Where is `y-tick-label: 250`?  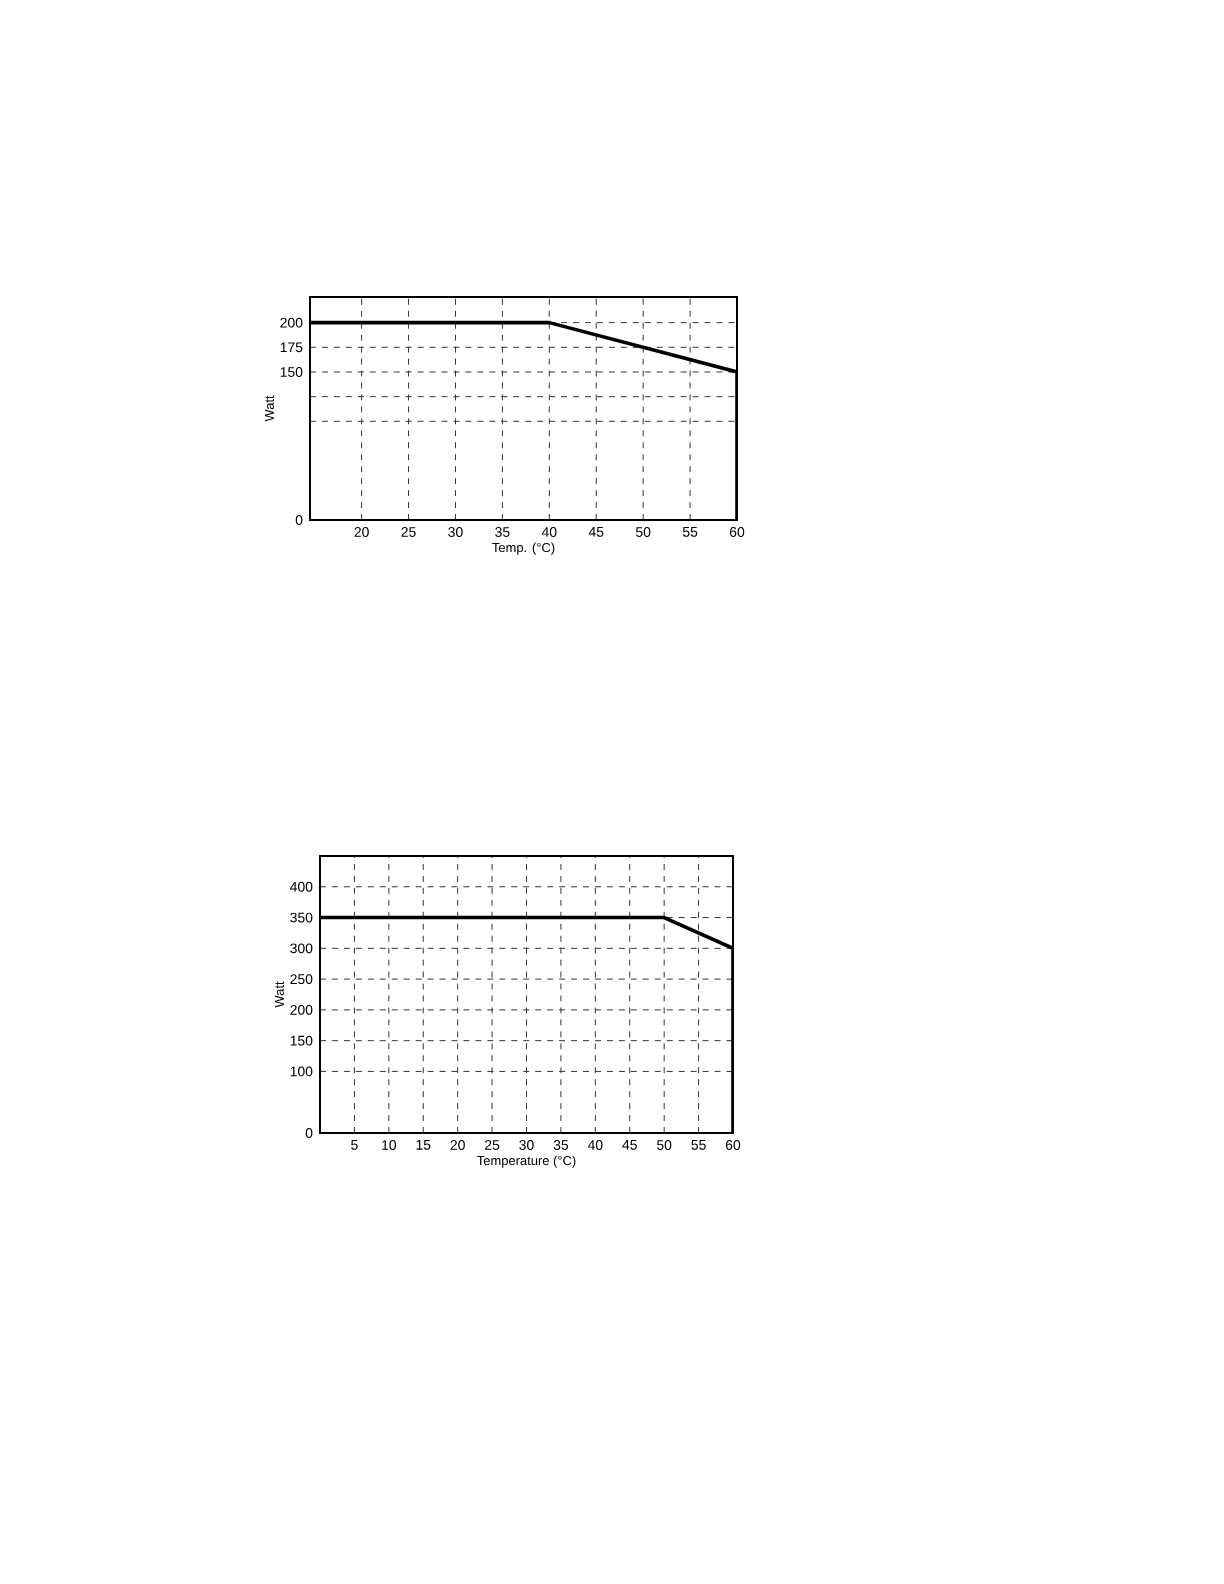
y-tick-label: 250 is located at coordinates (301, 979).